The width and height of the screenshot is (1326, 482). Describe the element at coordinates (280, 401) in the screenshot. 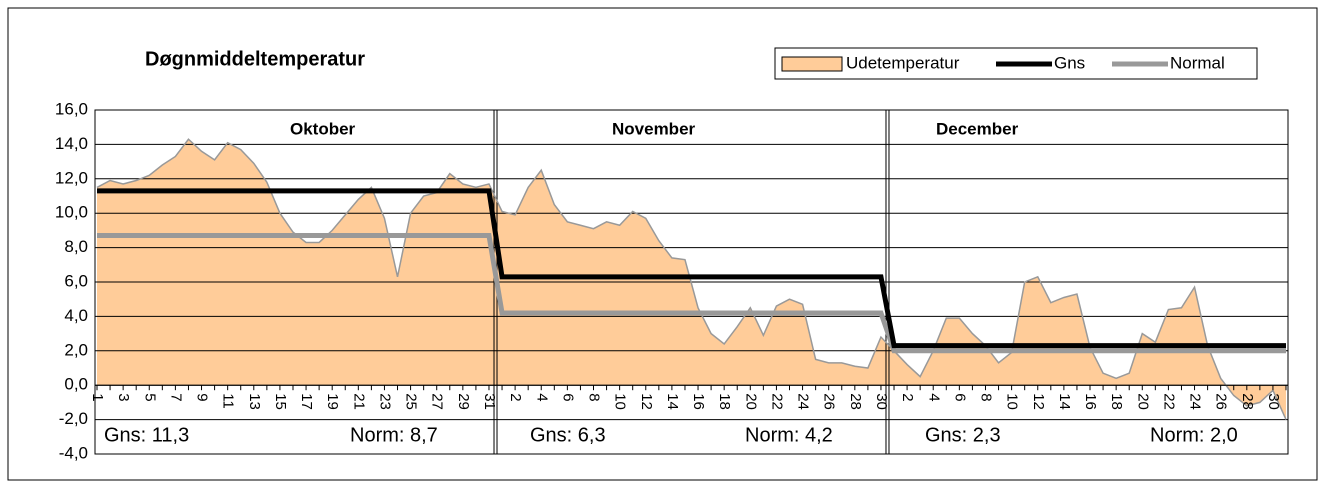

I see `x-tick-label: 15` at that location.